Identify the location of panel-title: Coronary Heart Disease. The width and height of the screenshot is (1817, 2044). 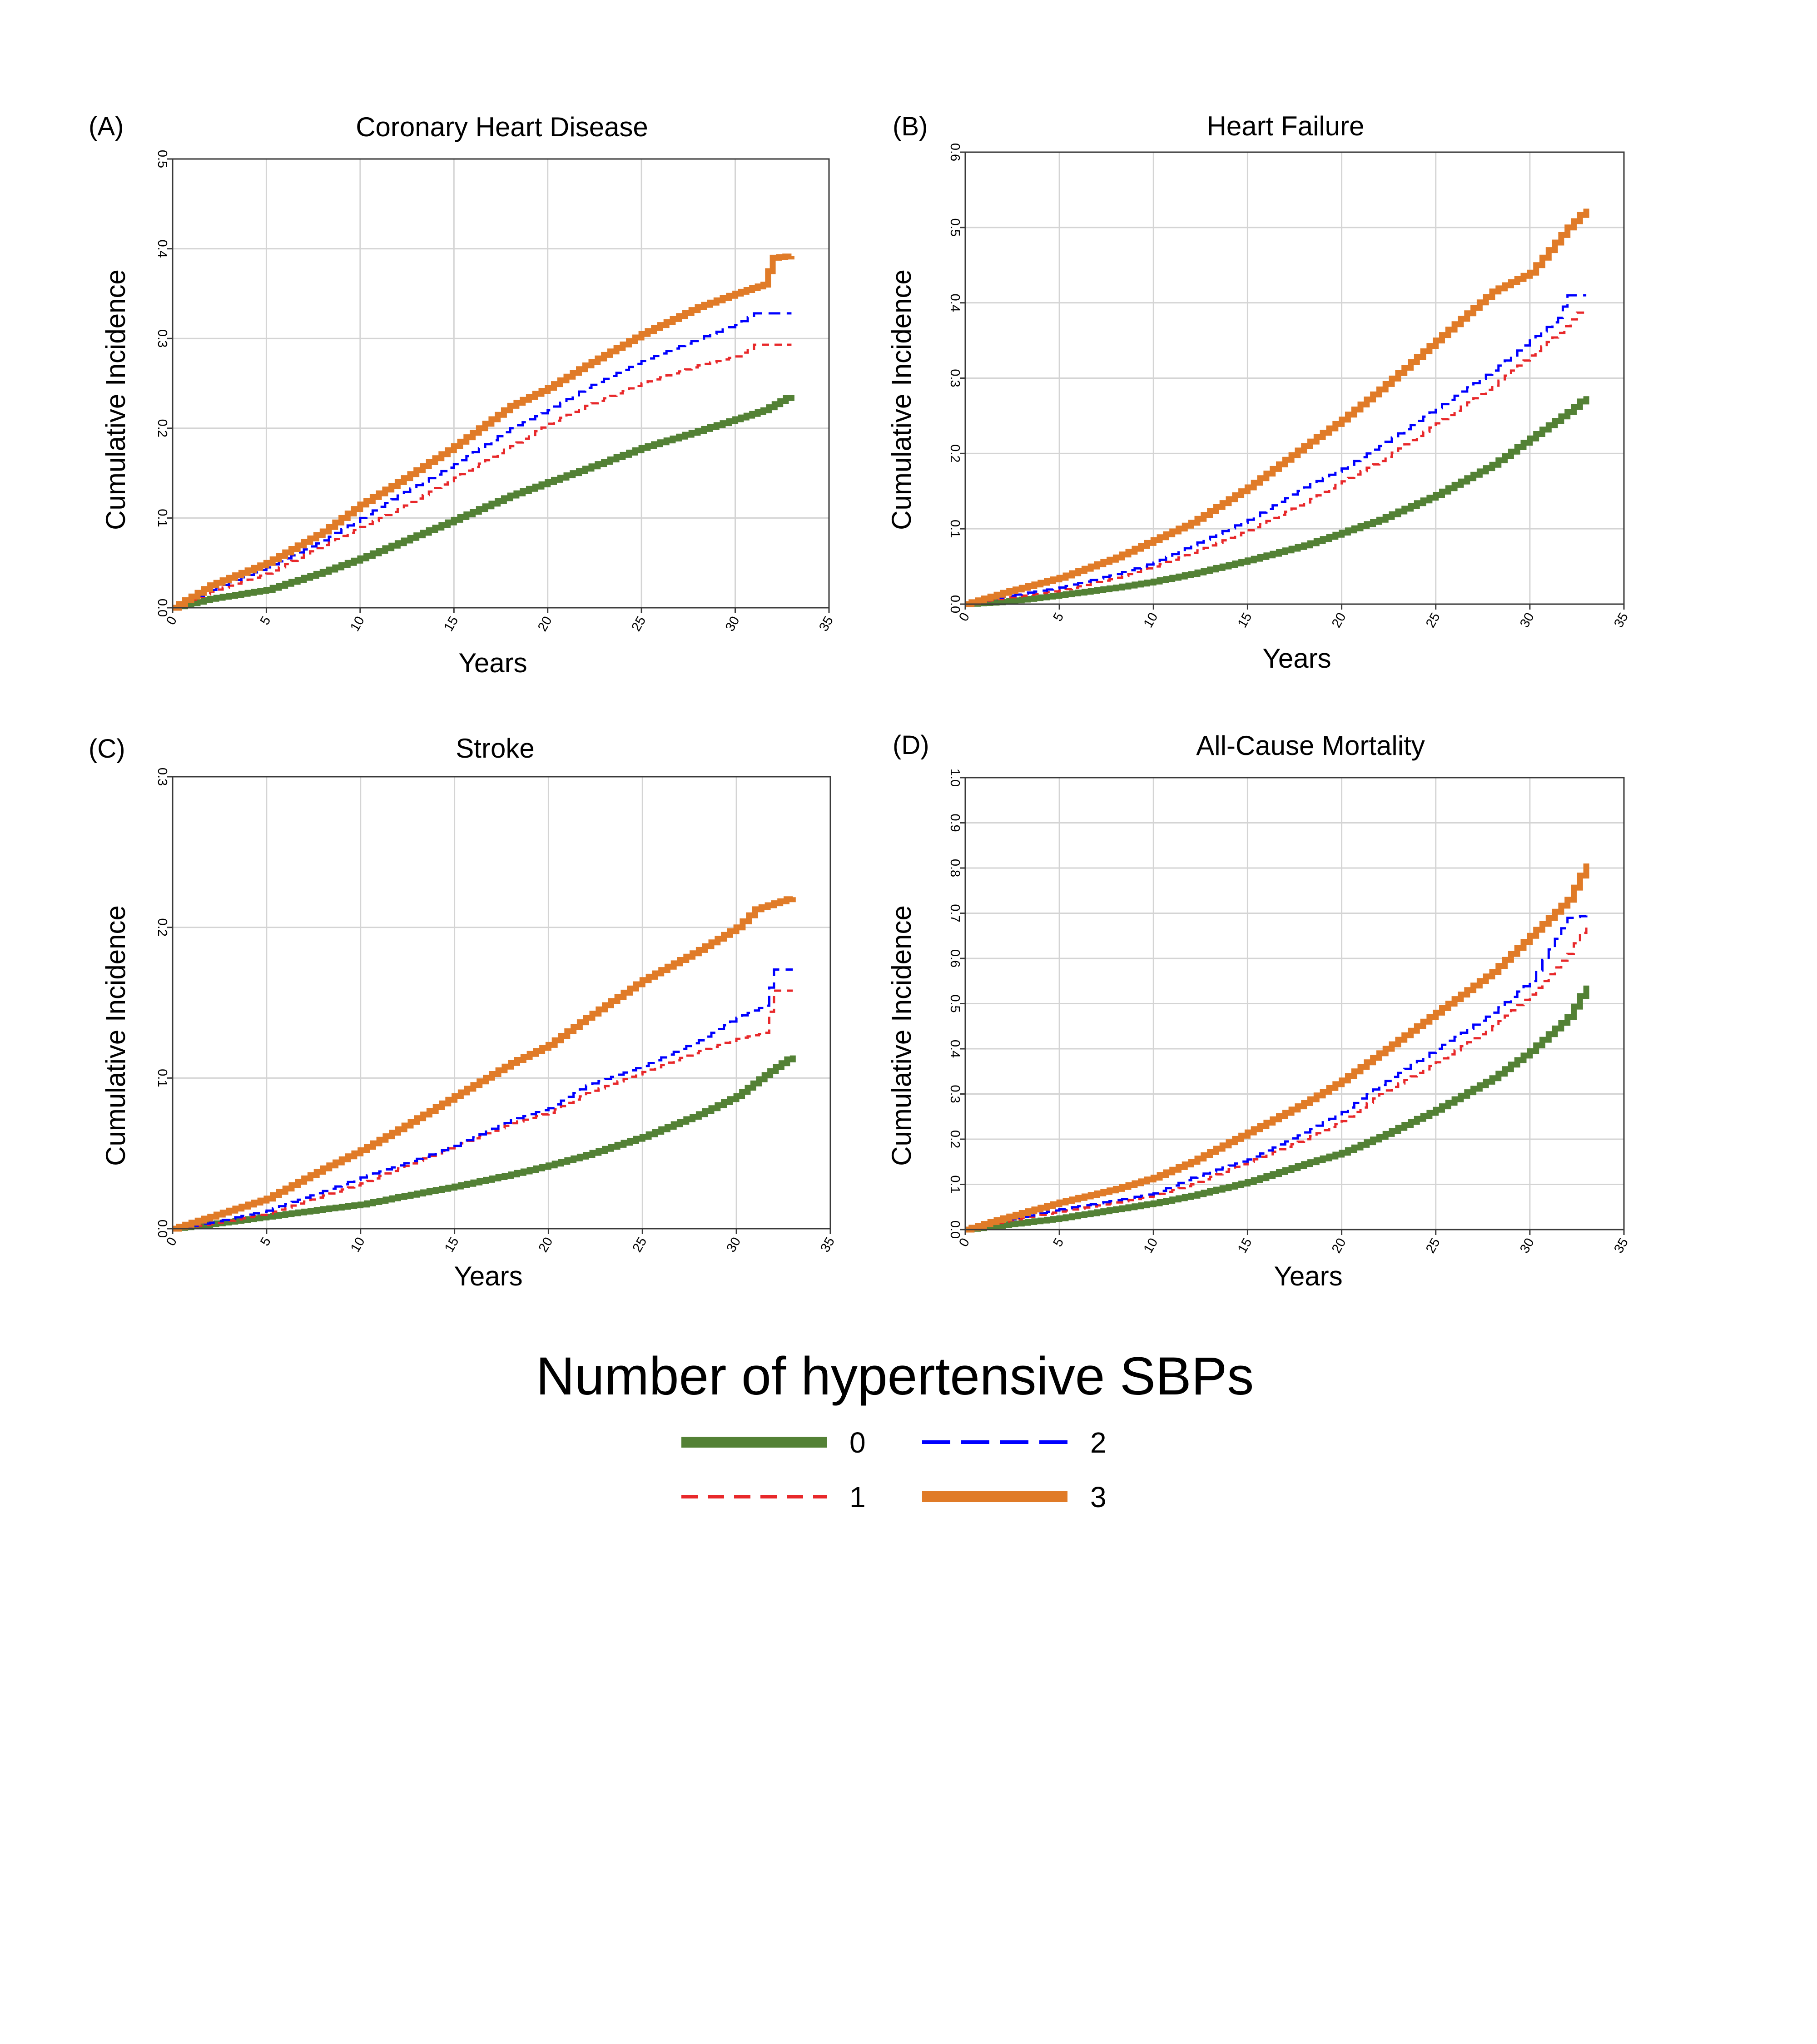
(502, 127).